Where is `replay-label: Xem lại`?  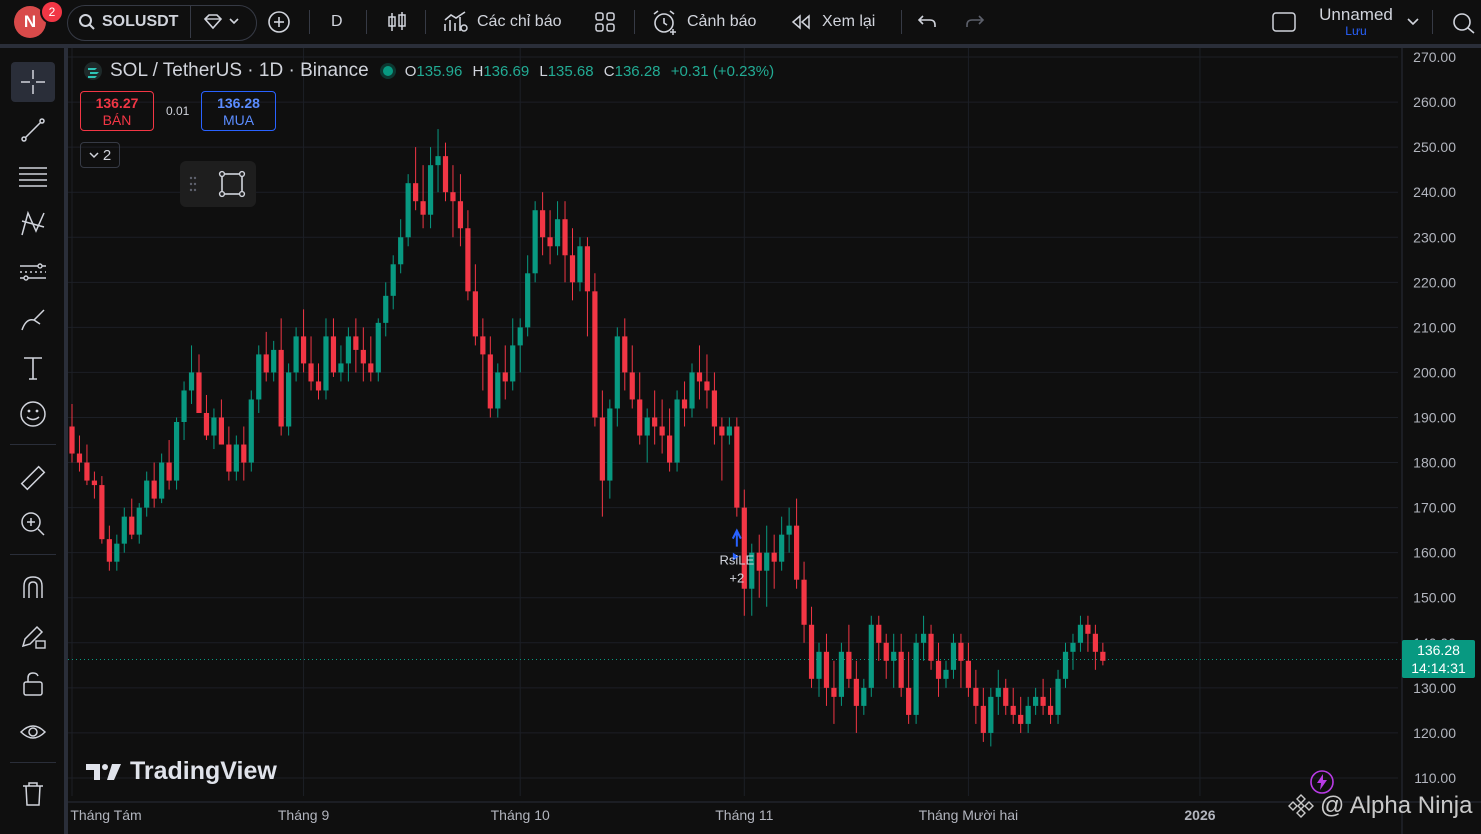
replay-label: Xem lại is located at coordinates (849, 21).